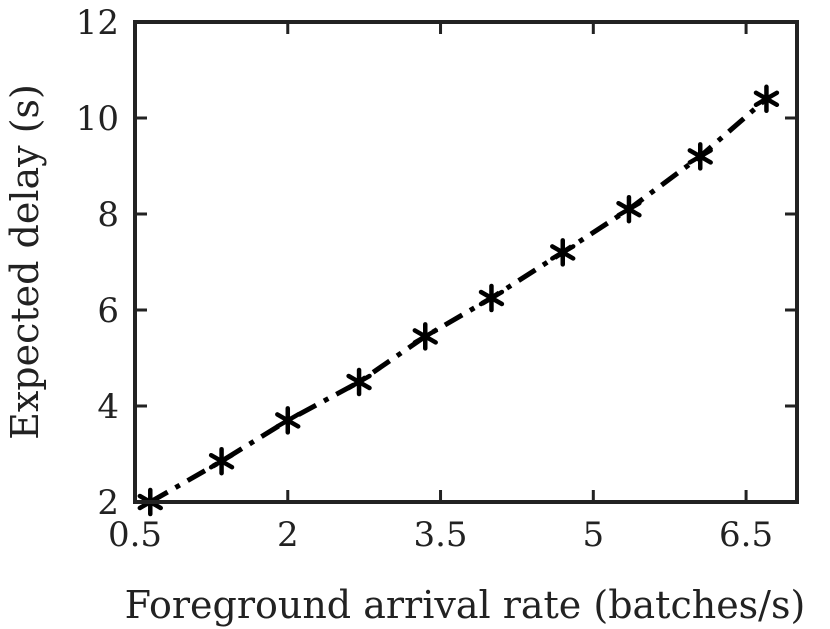 The height and width of the screenshot is (629, 830). I want to click on x-tick-label: 3.5, so click(440, 535).